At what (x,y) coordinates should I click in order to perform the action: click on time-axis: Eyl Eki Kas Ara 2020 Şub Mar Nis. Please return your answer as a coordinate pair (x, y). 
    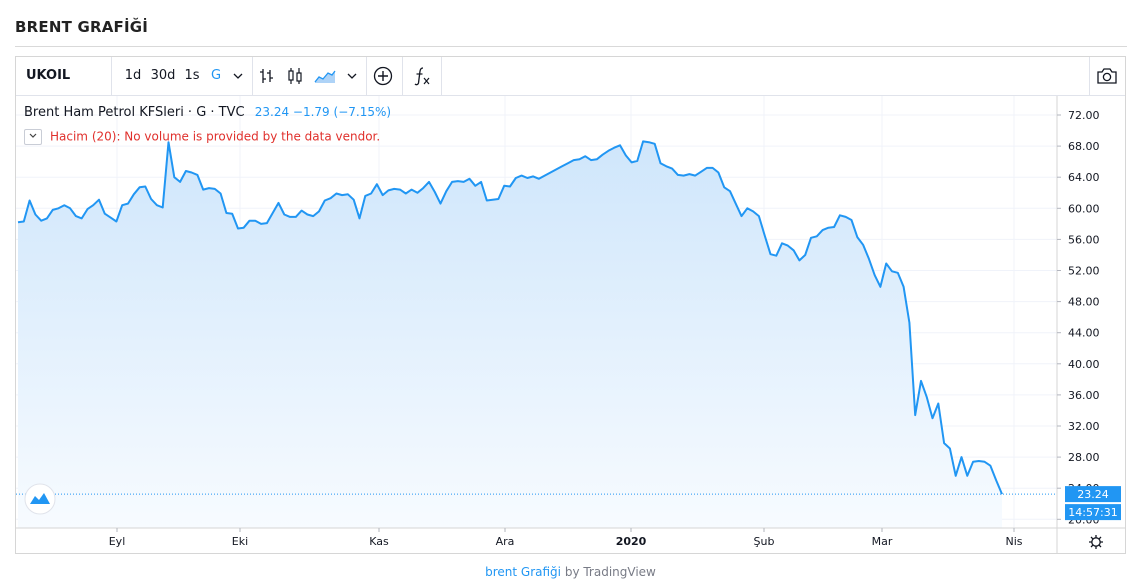
    Looking at the image, I should click on (566, 538).